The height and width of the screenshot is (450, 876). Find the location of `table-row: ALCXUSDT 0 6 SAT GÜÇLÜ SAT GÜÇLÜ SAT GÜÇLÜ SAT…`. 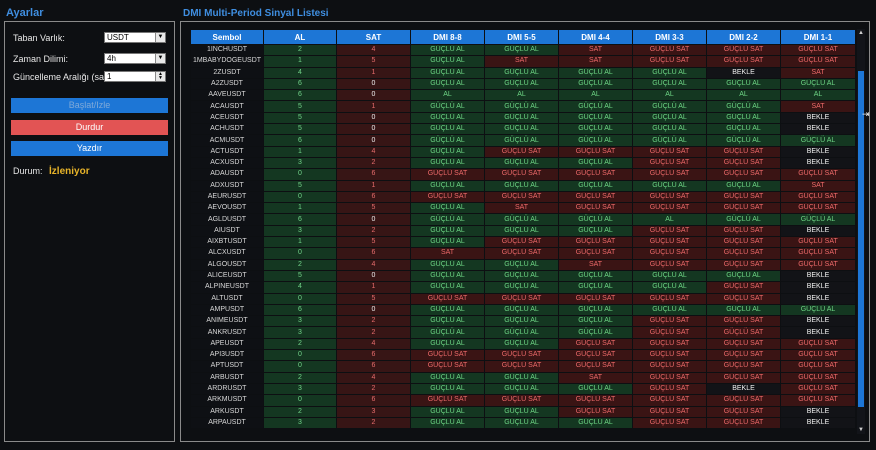

table-row: ALCXUSDT 0 6 SAT GÜÇLÜ SAT GÜÇLÜ SAT GÜÇLÜ SAT… is located at coordinates (522, 253).